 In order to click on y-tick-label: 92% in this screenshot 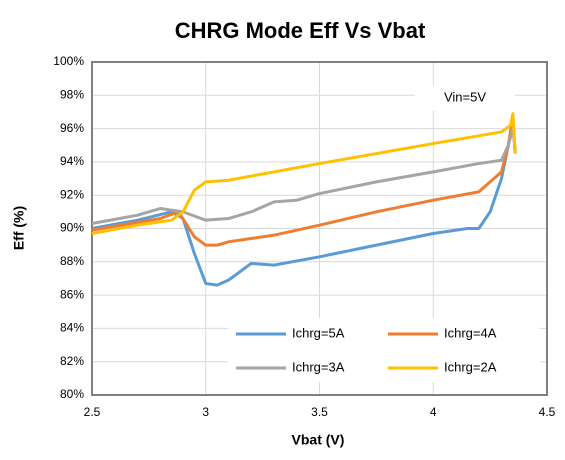, I will do `click(72, 194)`.